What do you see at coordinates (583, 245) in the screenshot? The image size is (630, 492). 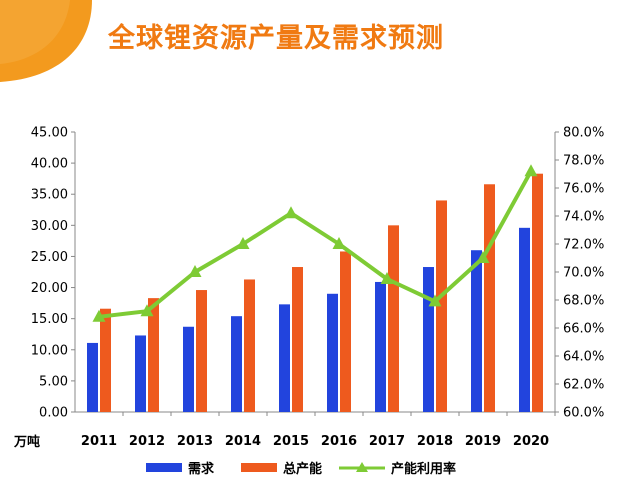 I see `right-axis-tick-label: 72.0%` at bounding box center [583, 245].